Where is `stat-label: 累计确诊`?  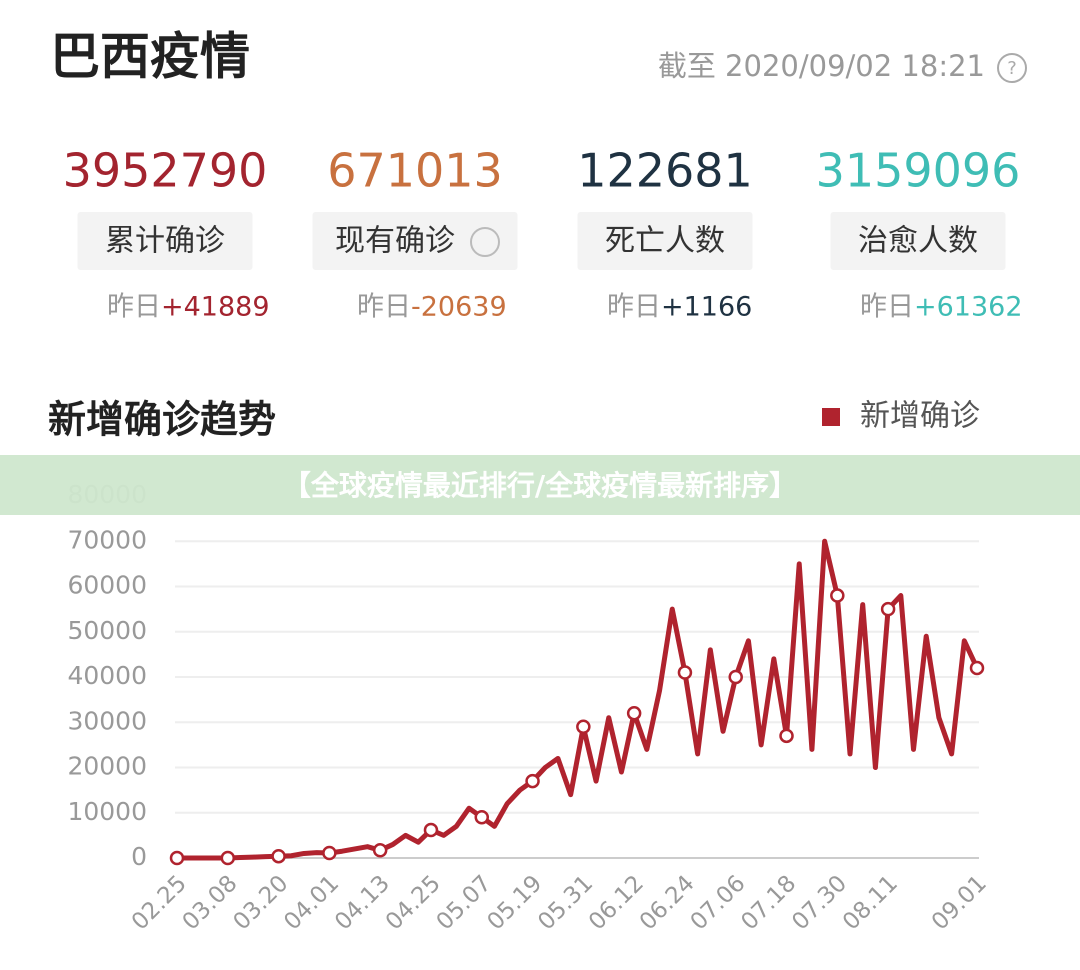
stat-label: 累计确诊 is located at coordinates (165, 241).